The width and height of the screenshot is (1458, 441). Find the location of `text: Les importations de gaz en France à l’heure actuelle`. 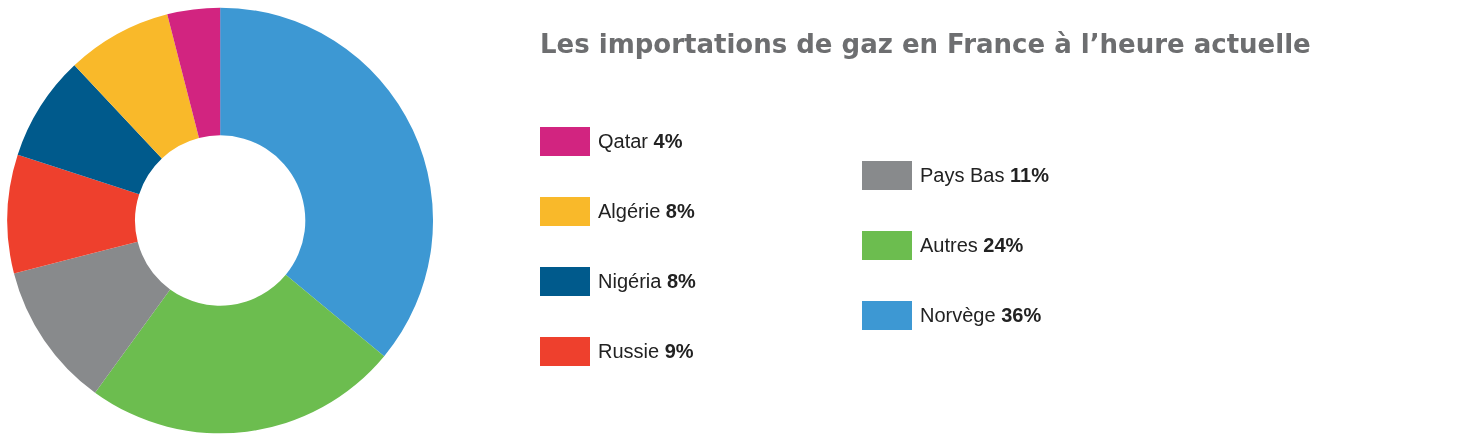

text: Les importations de gaz en France à l’heure actuelle is located at coordinates (925, 44).